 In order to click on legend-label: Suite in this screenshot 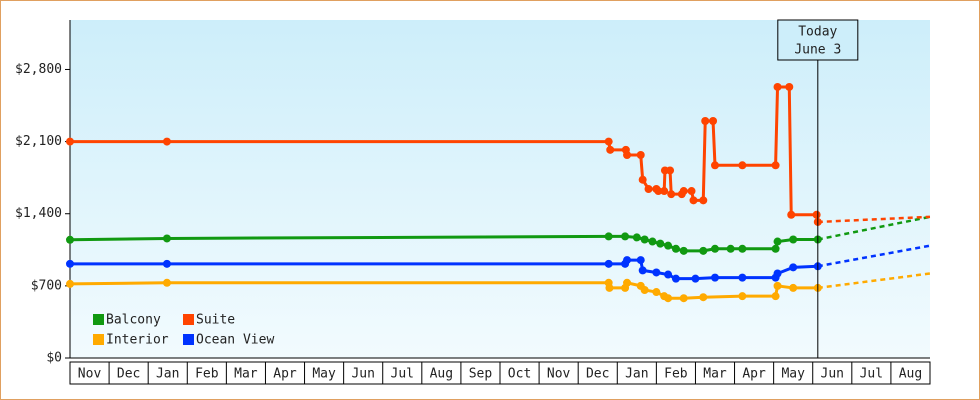, I will do `click(215, 320)`.